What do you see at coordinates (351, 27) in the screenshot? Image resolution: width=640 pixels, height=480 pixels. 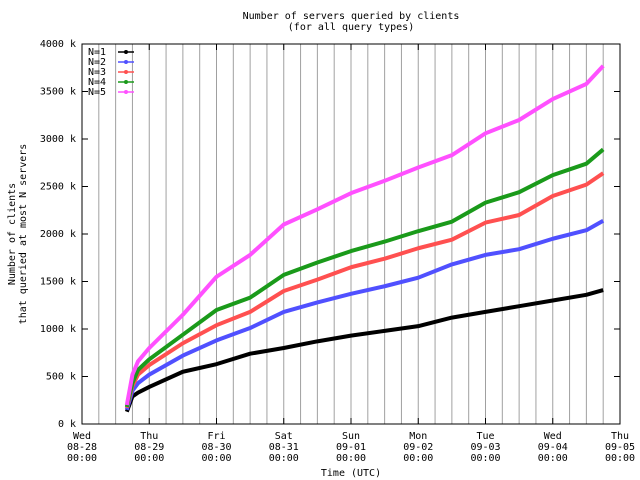 I see `chart-subtitle: (for all query types)` at bounding box center [351, 27].